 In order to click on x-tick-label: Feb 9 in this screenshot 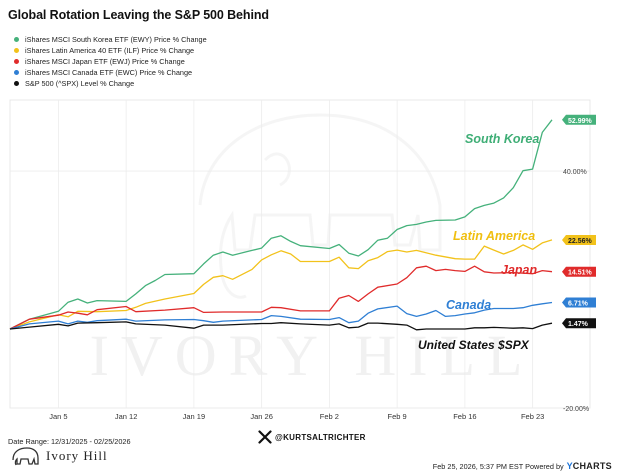, I will do `click(397, 416)`.